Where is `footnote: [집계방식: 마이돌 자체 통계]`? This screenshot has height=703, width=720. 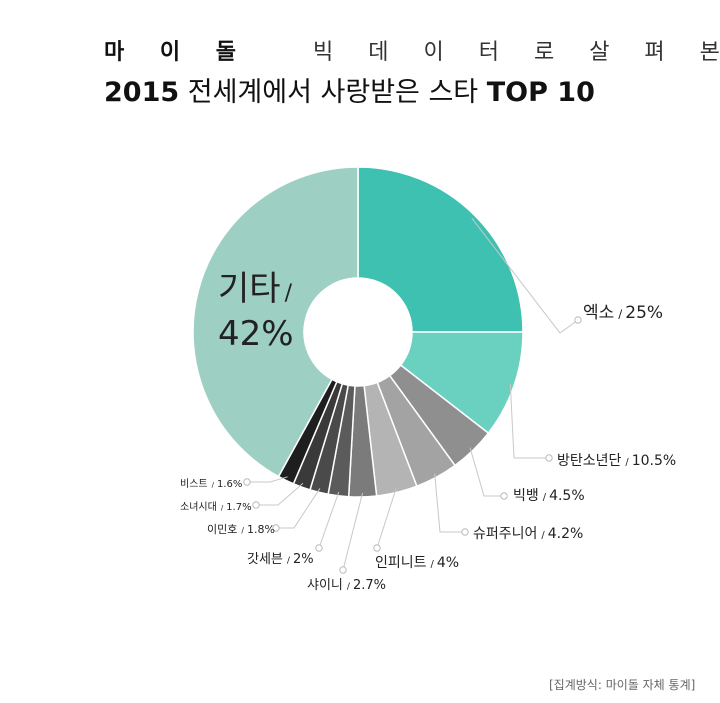 footnote: [집계방식: 마이돌 자체 통계] is located at coordinates (622, 685).